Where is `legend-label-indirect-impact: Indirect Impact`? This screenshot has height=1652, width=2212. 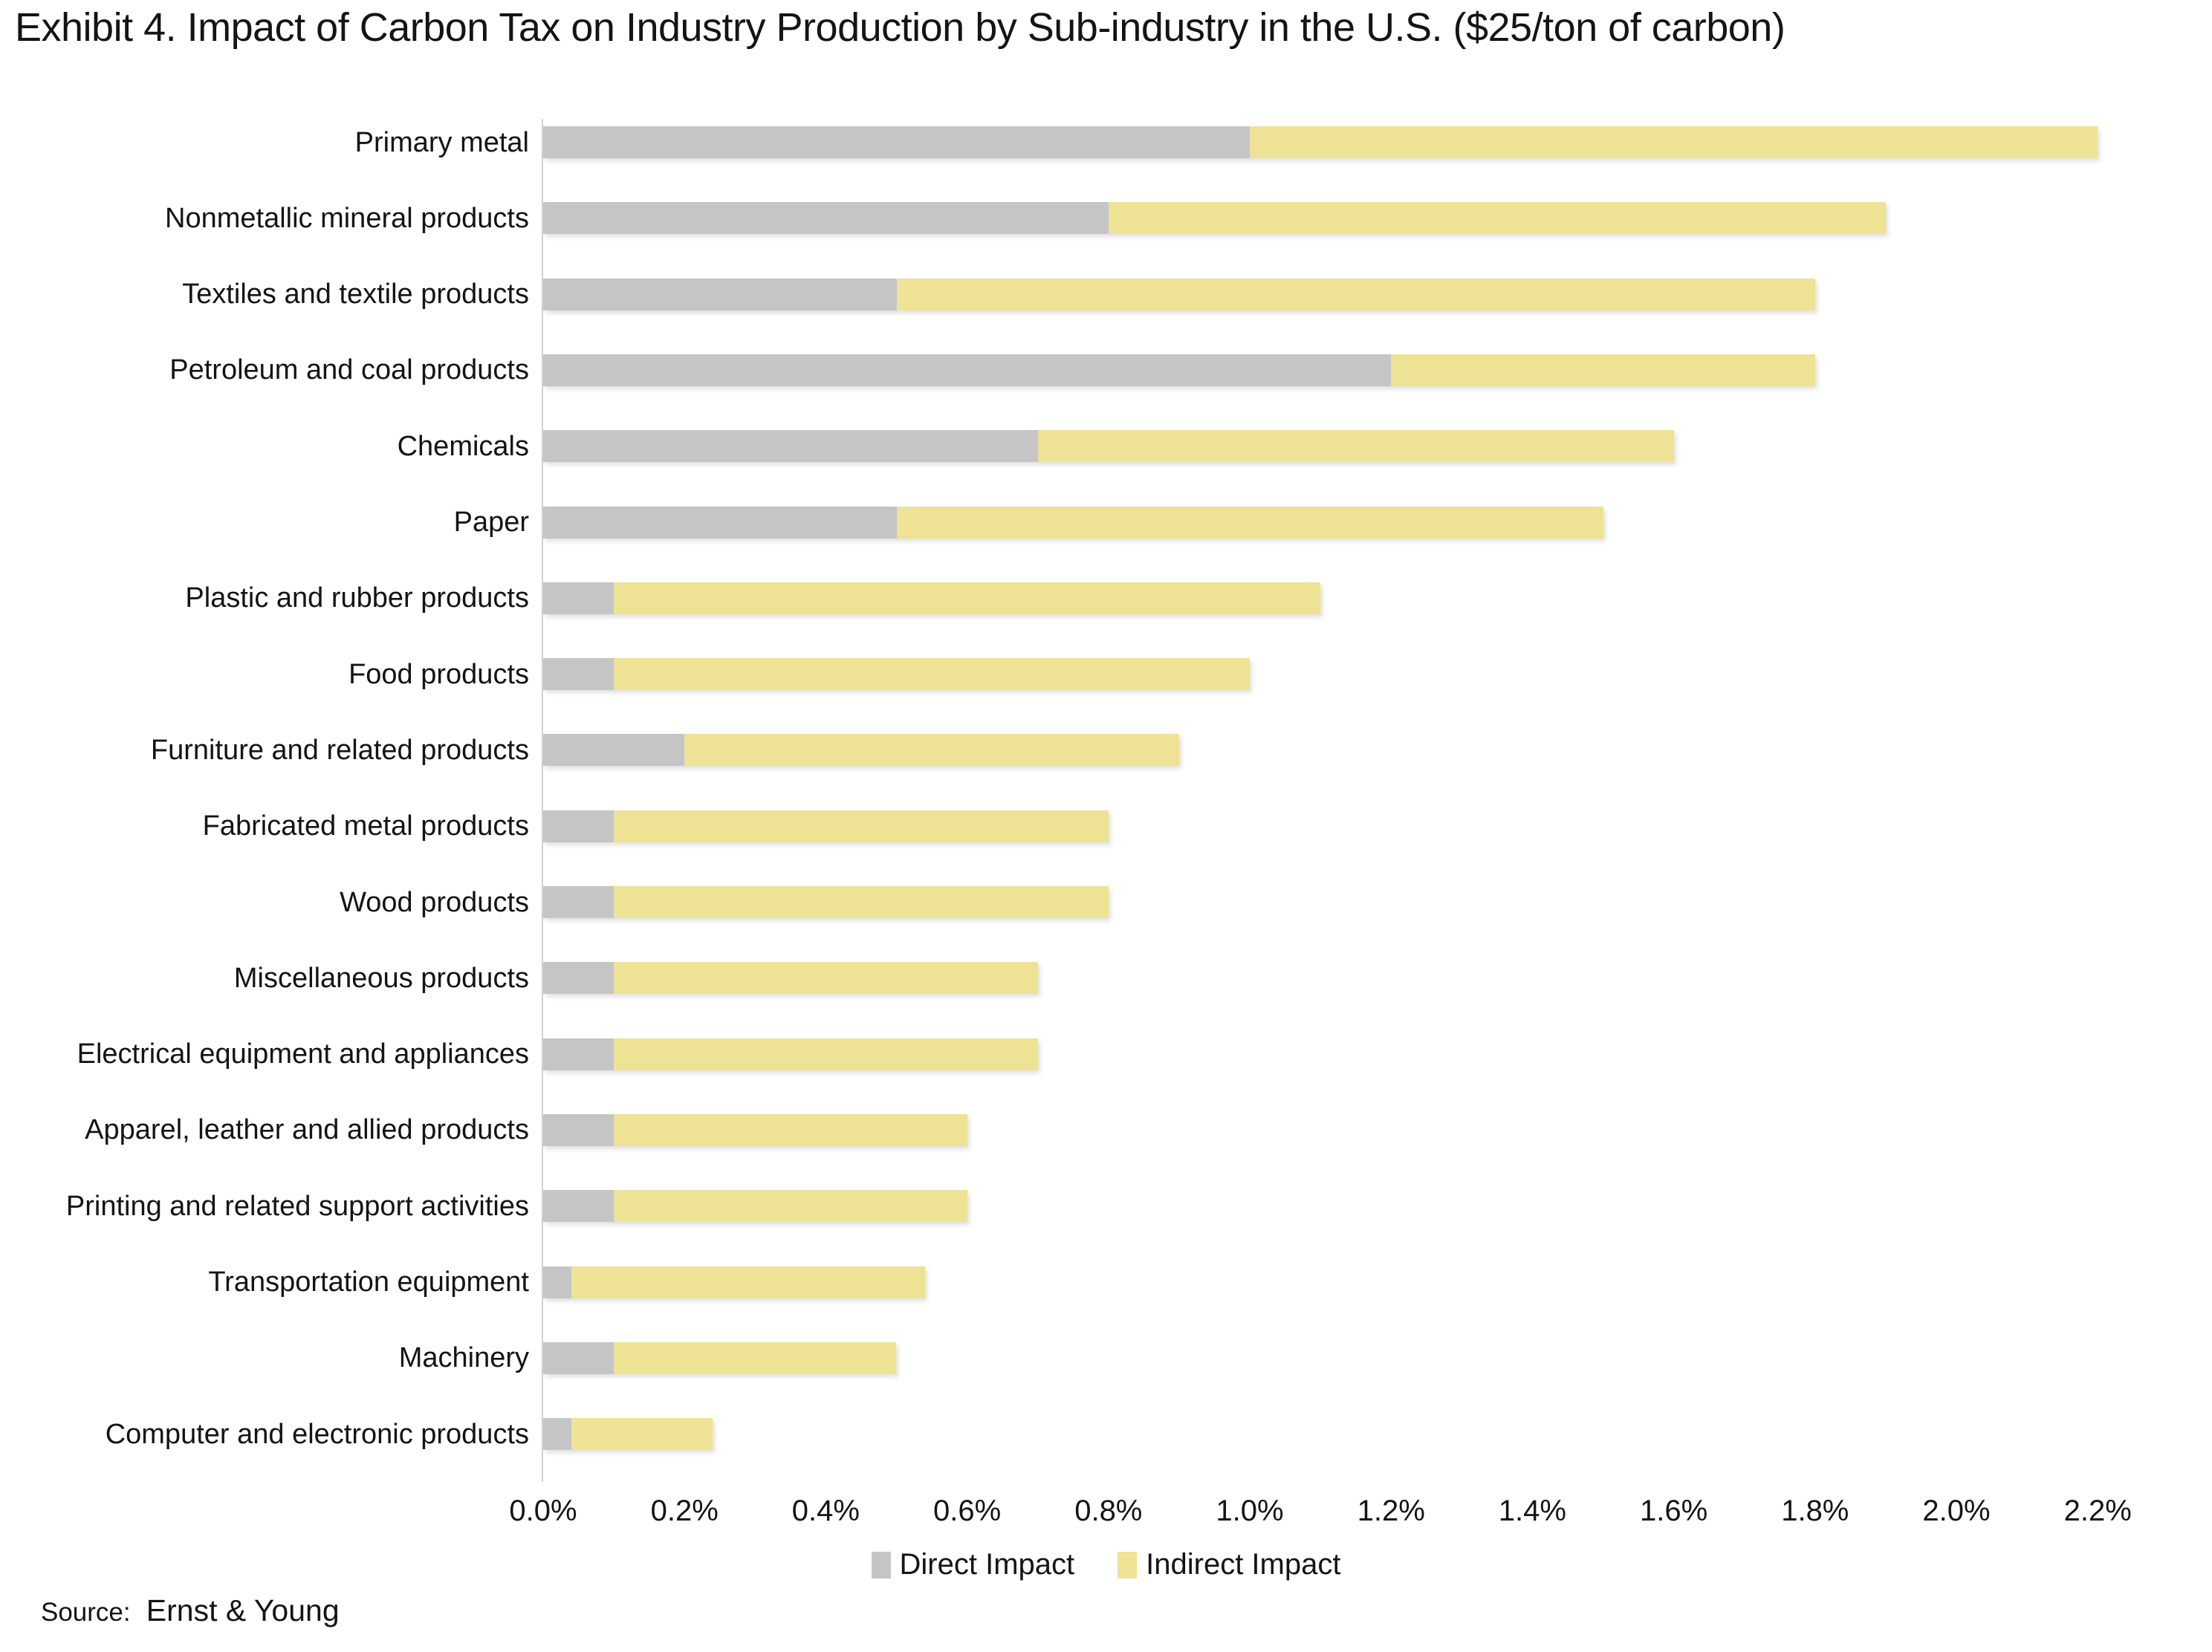 legend-label-indirect-impact: Indirect Impact is located at coordinates (1243, 1565).